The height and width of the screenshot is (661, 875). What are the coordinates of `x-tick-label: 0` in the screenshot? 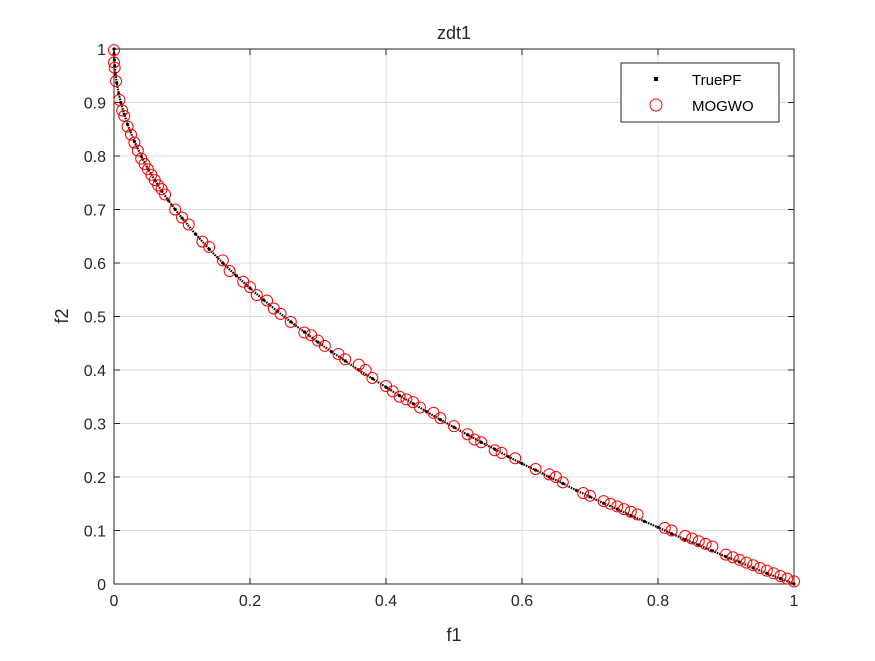 It's located at (114, 601).